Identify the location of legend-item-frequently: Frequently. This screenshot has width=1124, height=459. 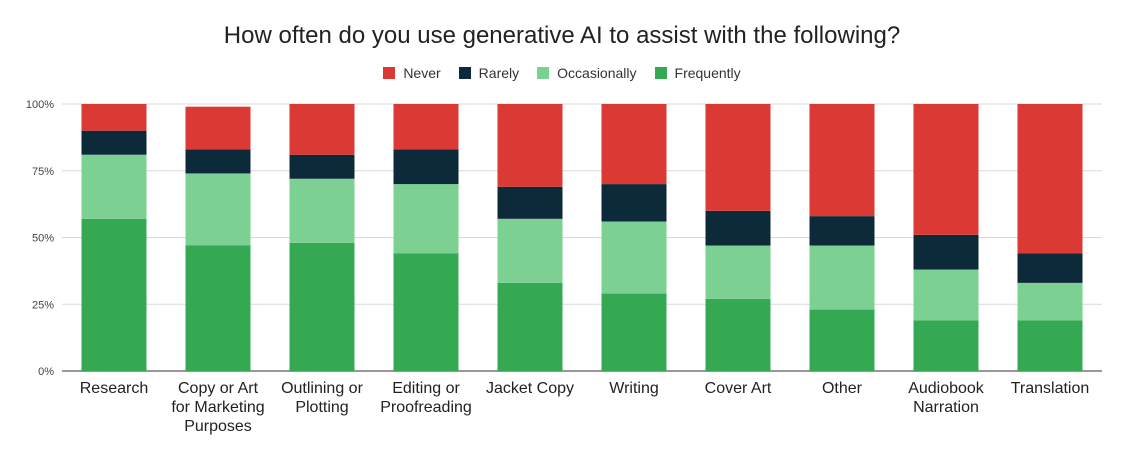
(697, 73).